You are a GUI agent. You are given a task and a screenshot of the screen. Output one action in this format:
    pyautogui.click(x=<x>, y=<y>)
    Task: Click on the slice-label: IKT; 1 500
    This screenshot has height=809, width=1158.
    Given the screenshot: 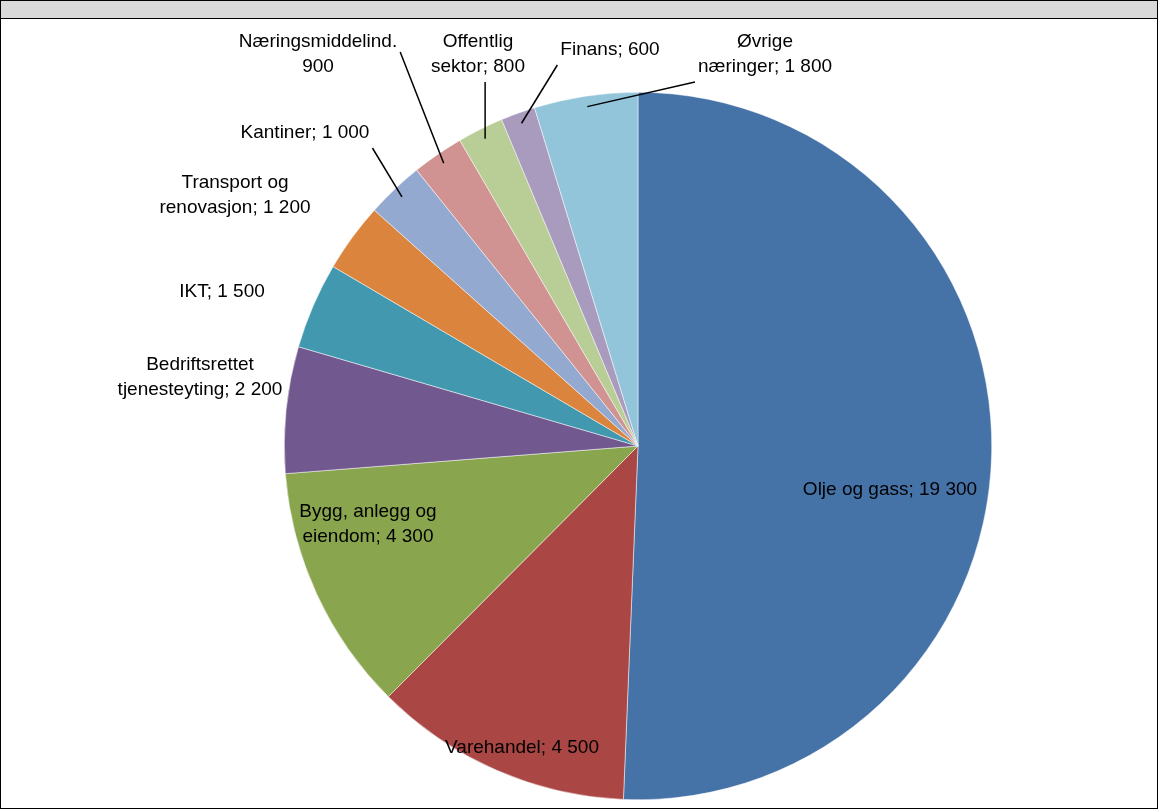 What is the action you would take?
    pyautogui.click(x=222, y=290)
    